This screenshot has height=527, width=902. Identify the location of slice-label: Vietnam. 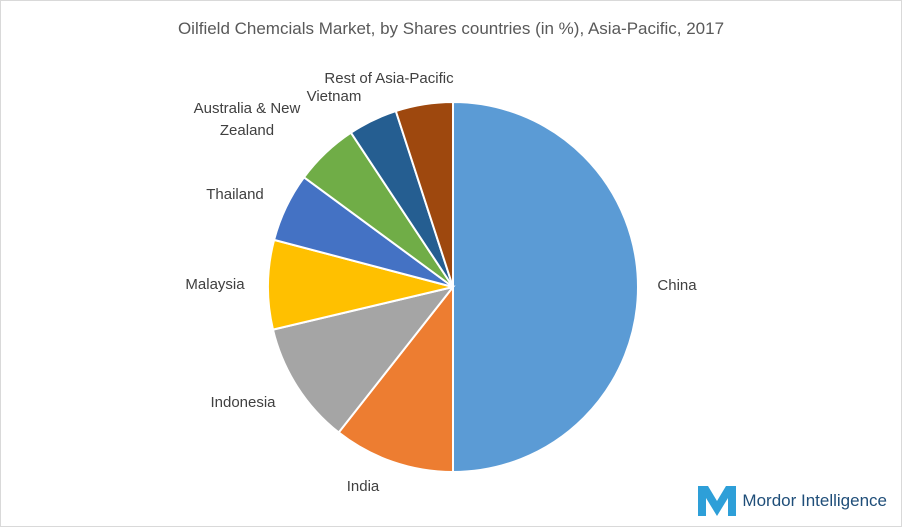
(334, 96).